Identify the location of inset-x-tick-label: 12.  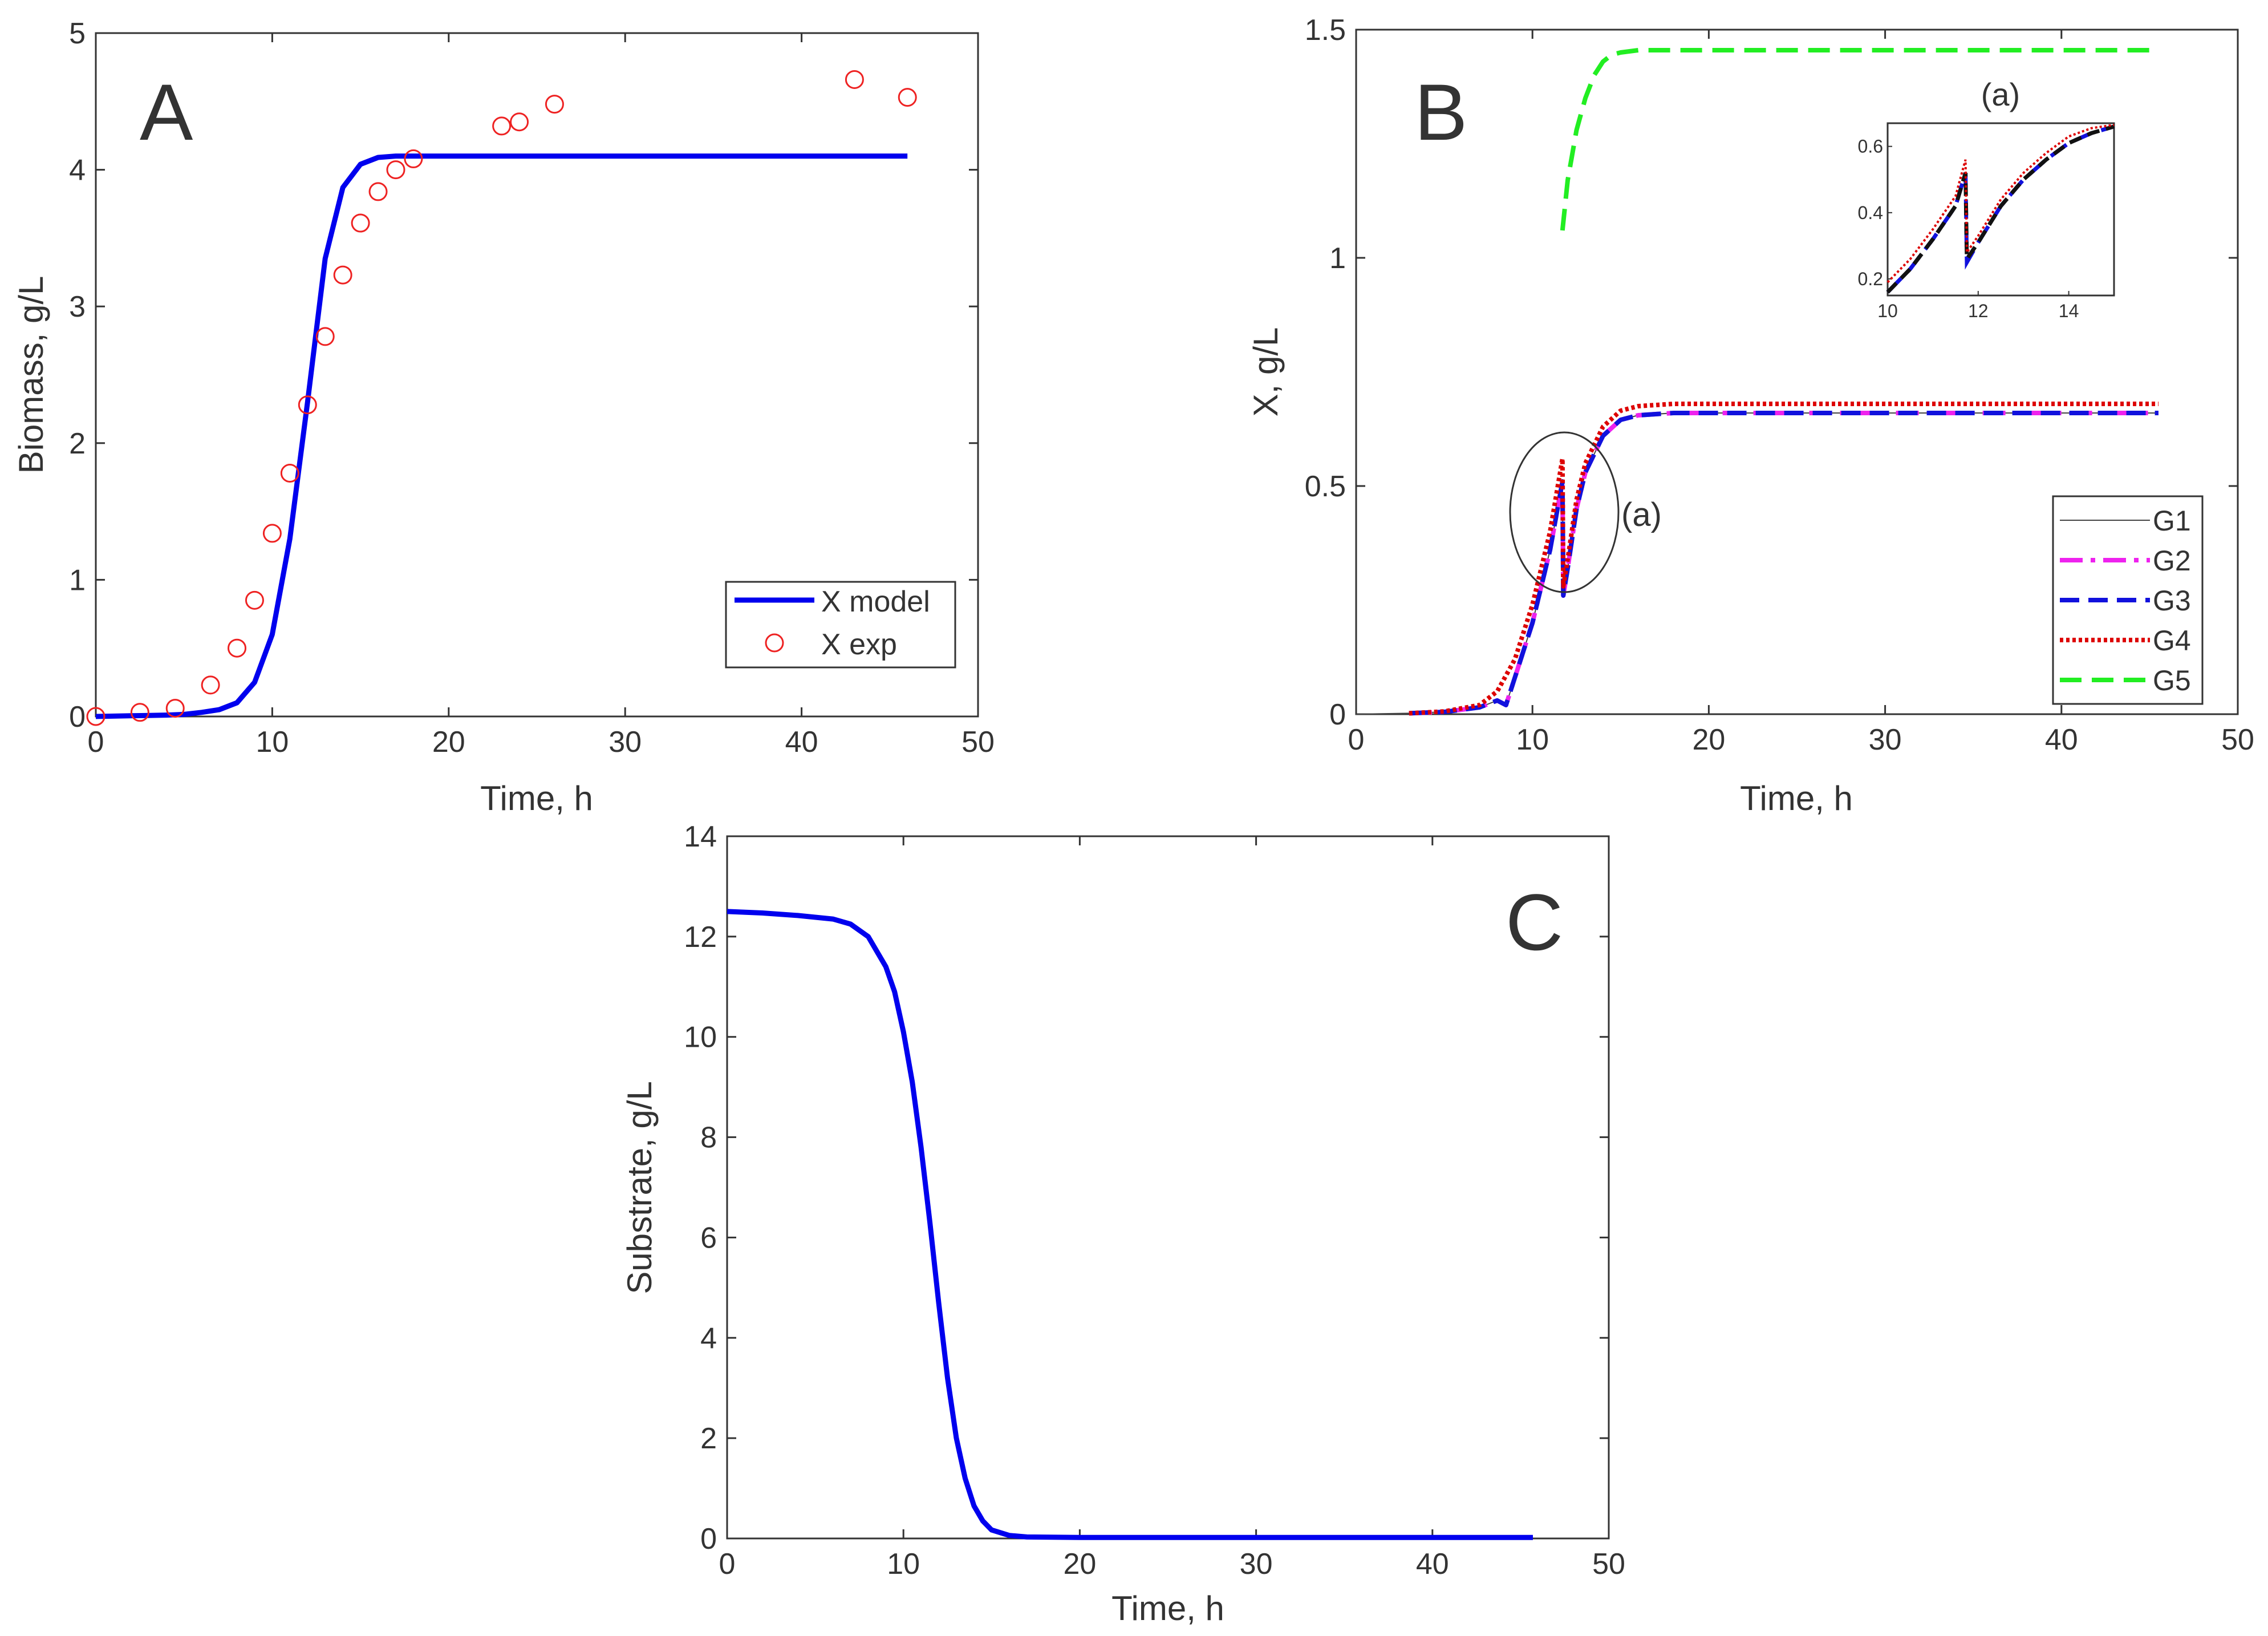
(1979, 311).